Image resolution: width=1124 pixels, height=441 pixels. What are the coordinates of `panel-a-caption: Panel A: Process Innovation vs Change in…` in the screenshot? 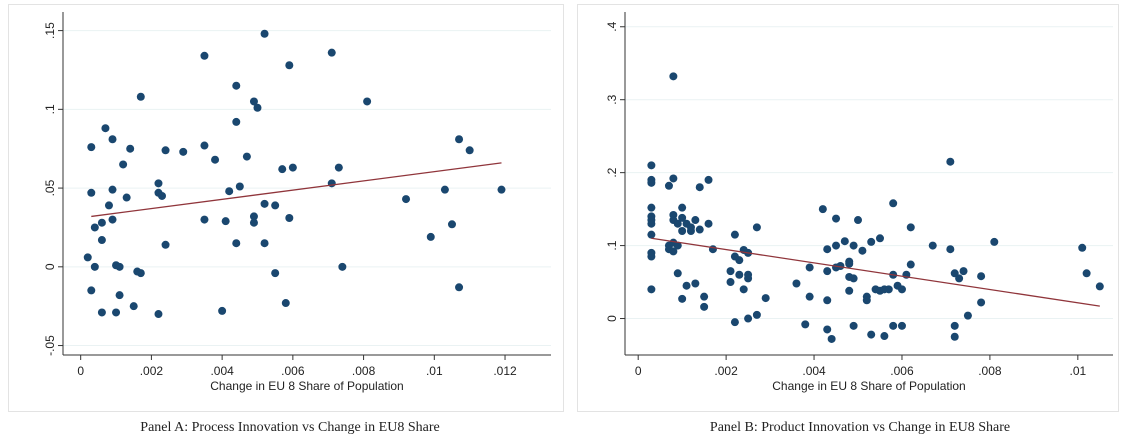 It's located at (290, 427).